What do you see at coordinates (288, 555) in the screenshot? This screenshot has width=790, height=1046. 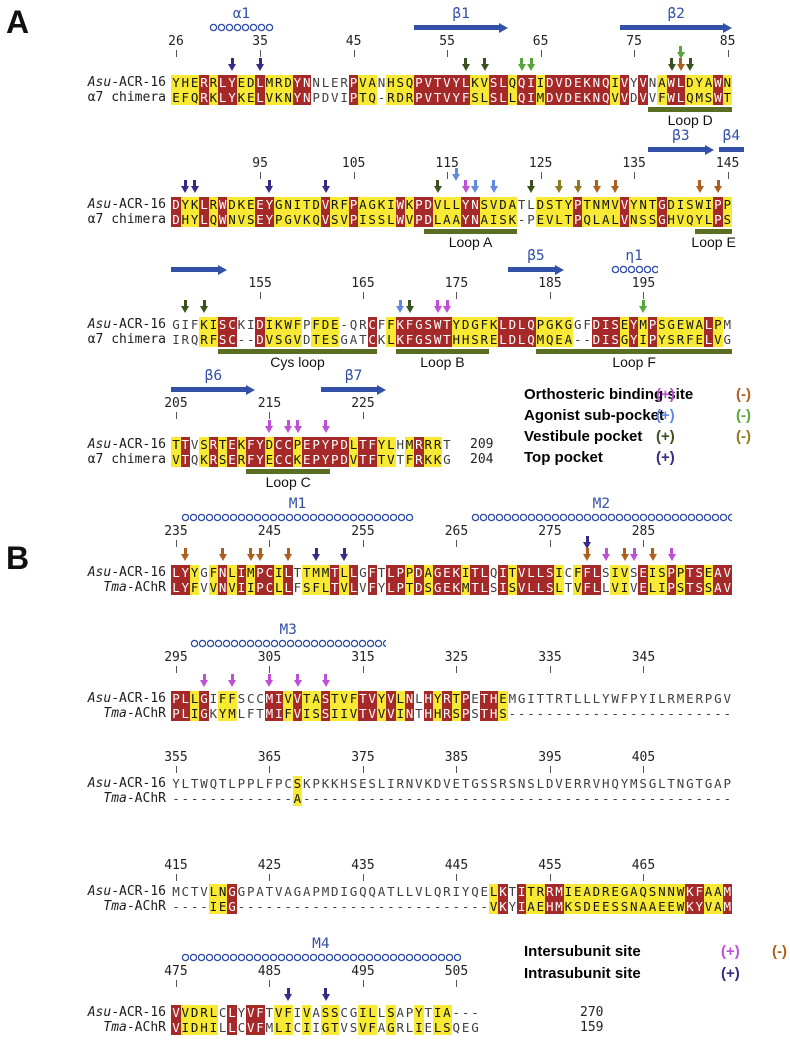 I see `site-arrow-brown` at bounding box center [288, 555].